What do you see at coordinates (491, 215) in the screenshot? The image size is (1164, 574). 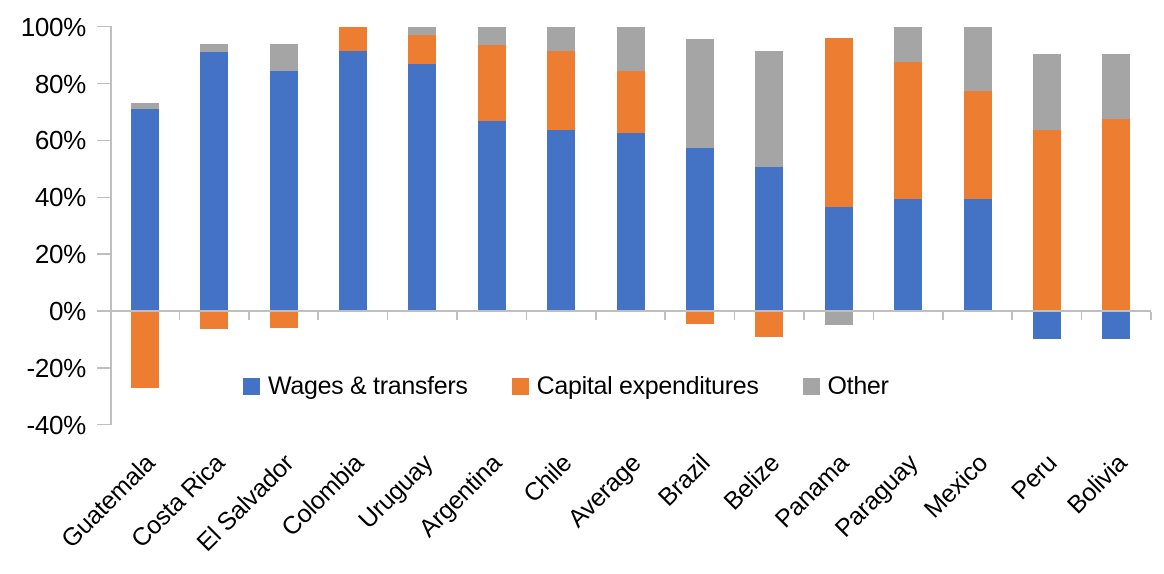 I see `bar-segment-argentina-s0` at bounding box center [491, 215].